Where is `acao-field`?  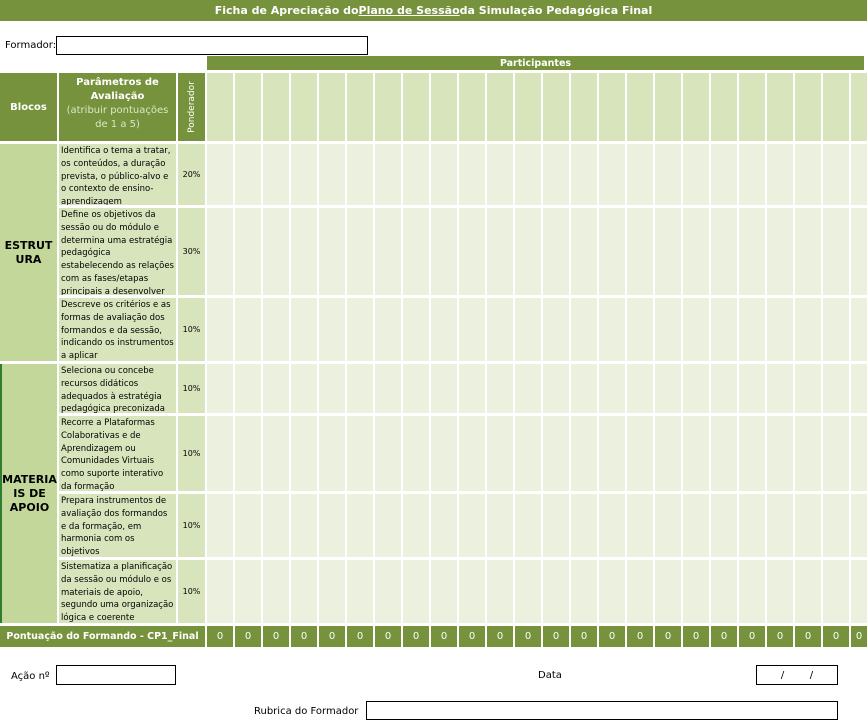 acao-field is located at coordinates (116, 675).